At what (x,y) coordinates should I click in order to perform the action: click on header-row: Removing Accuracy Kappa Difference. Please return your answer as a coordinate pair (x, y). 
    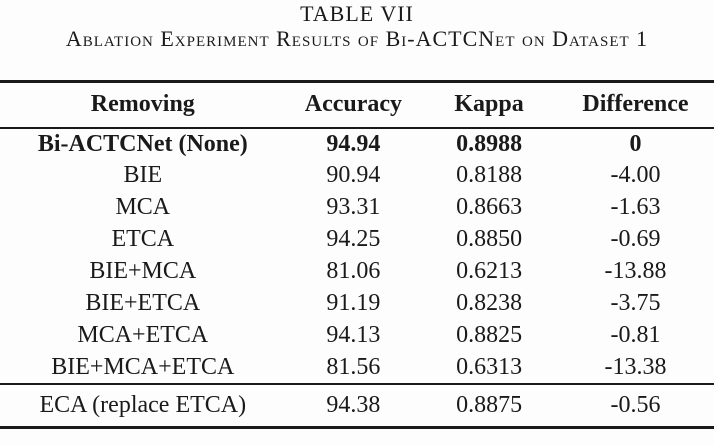
    Looking at the image, I should click on (357, 105).